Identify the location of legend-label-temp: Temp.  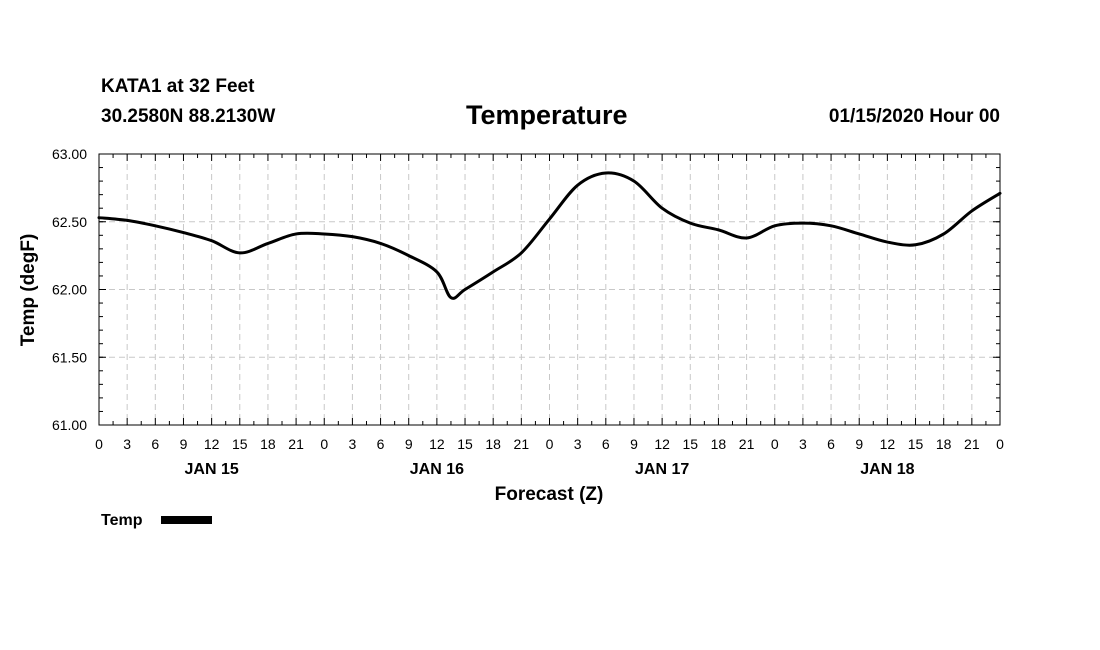
(122, 520).